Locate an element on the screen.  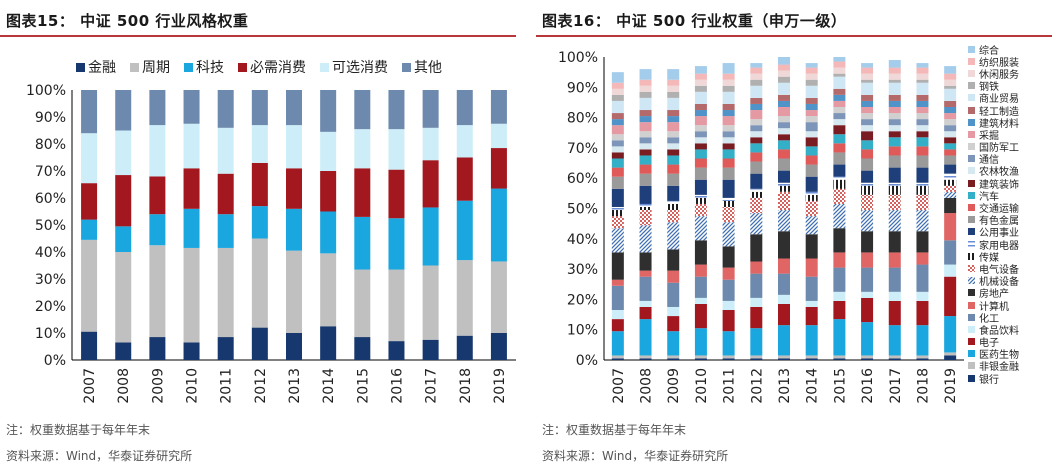
x-tick-label: 2017 is located at coordinates (432, 386).